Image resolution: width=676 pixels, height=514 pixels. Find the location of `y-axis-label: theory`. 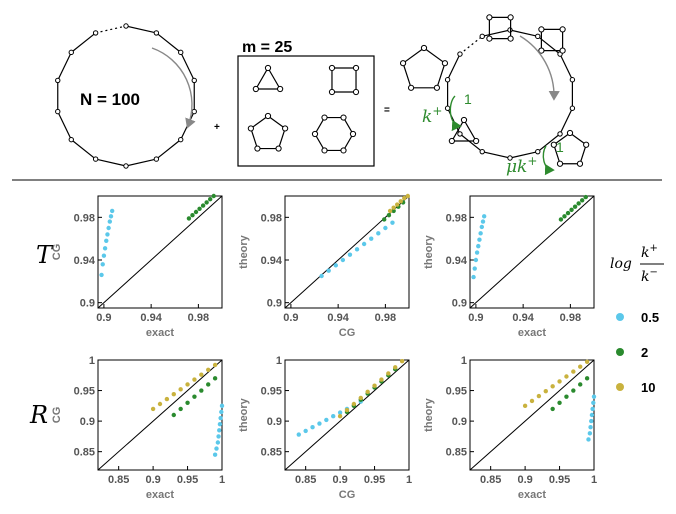

y-axis-label: theory is located at coordinates (244, 251).